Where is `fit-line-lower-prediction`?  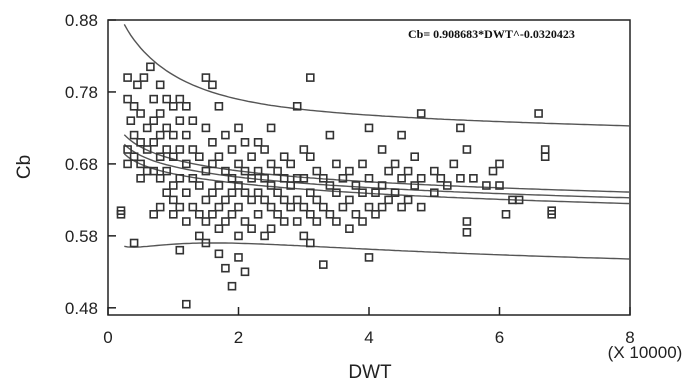
fit-line-lower-prediction is located at coordinates (377, 251).